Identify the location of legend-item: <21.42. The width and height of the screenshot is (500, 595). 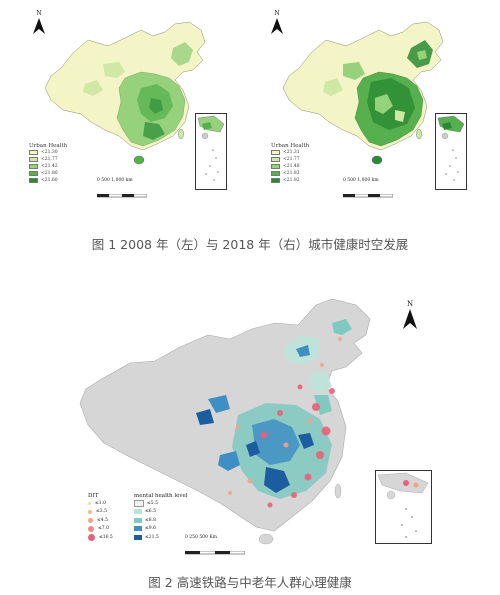
(48, 166).